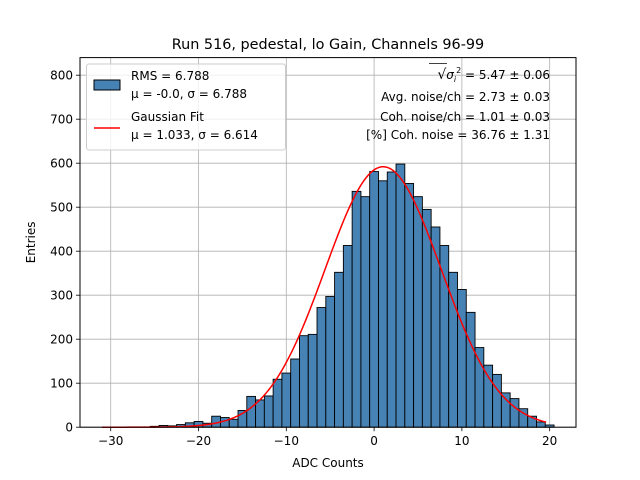  What do you see at coordinates (189, 94) in the screenshot?
I see `legend-histogram-stats: μ = -0.0, σ = 6.788` at bounding box center [189, 94].